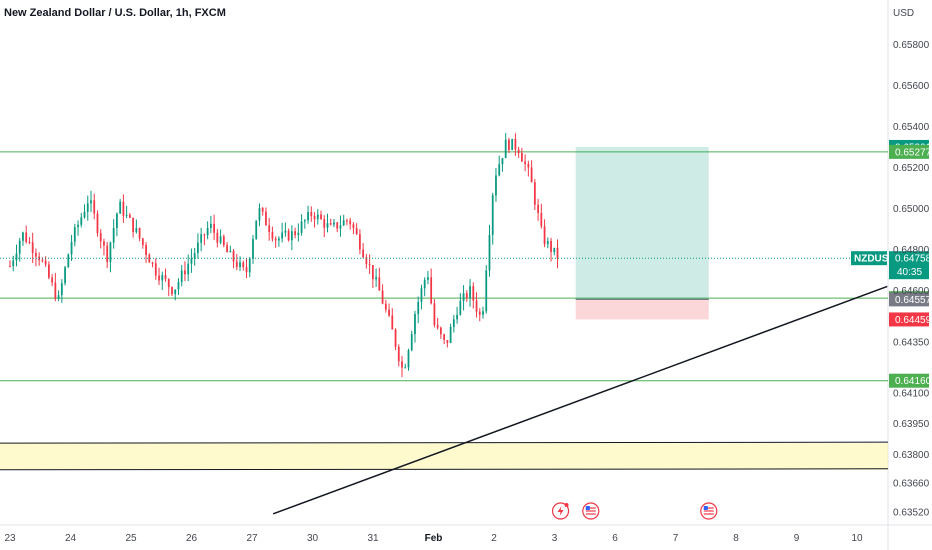 Image resolution: width=932 pixels, height=550 pixels. I want to click on economic-events, so click(634, 511).